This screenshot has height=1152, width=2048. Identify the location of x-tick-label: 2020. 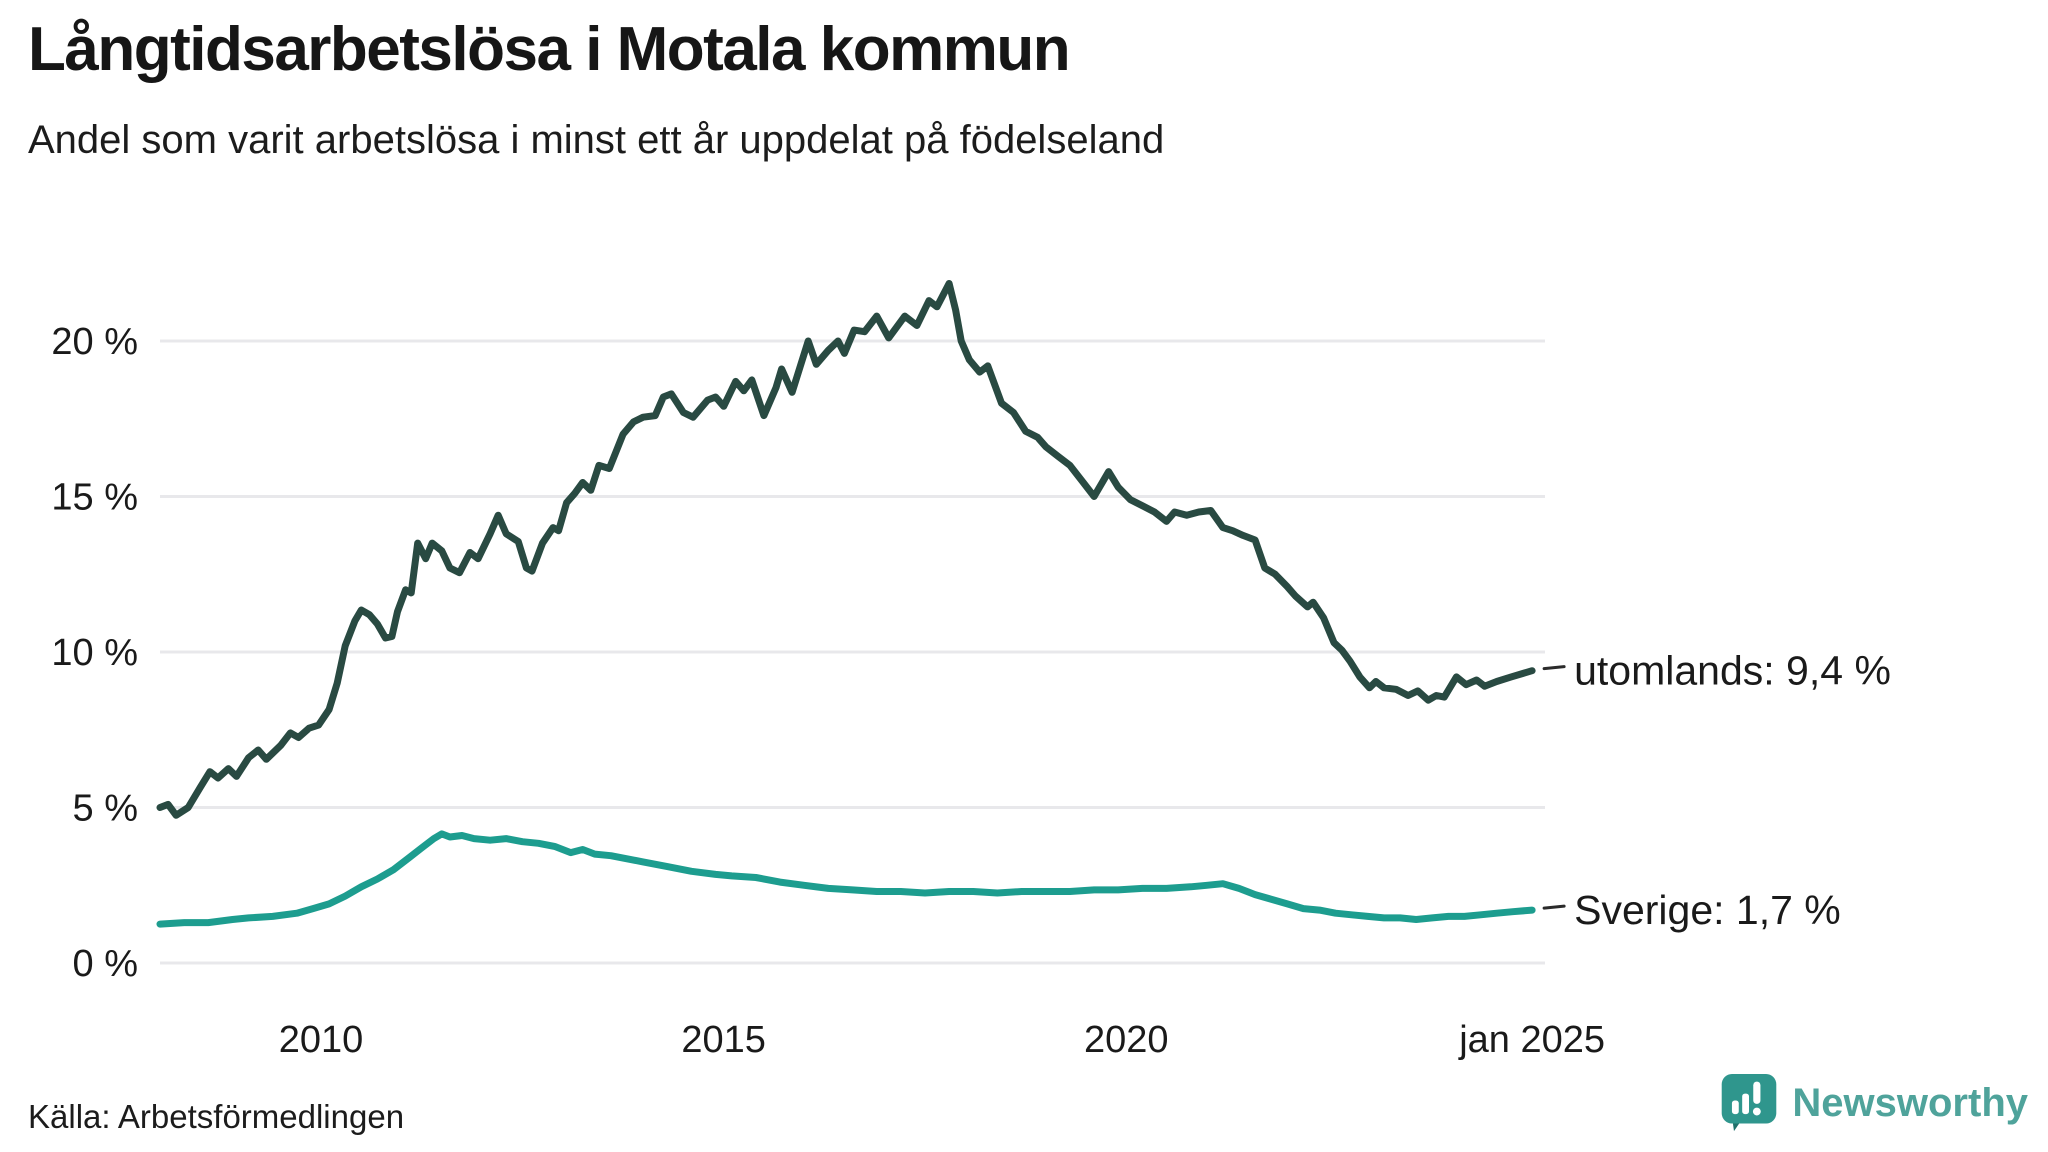
(1126, 1040).